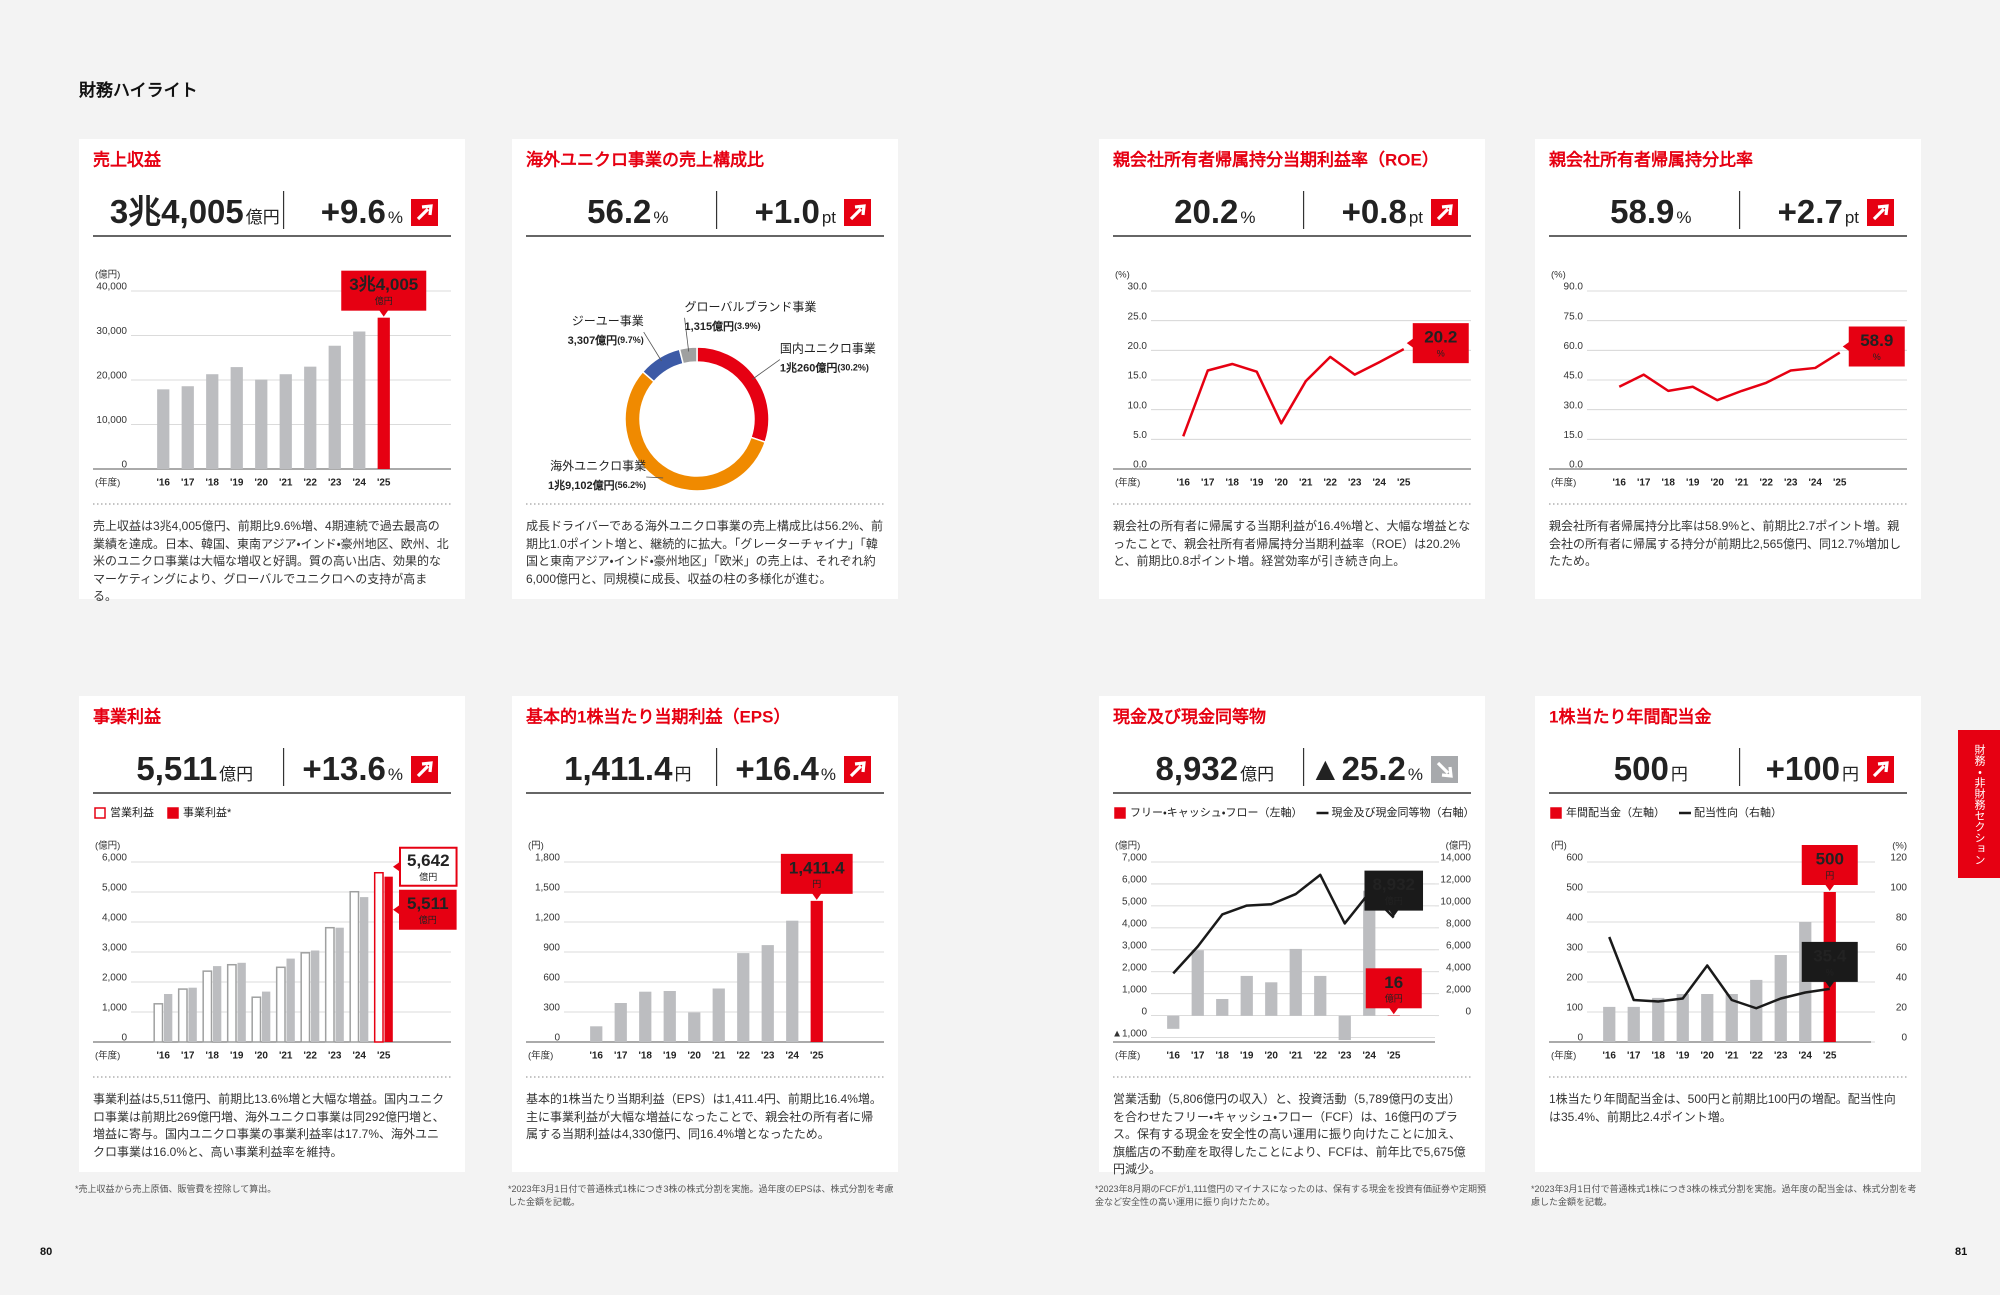  Describe the element at coordinates (1876, 340) in the screenshot. I see `callout-value: 58.9` at that location.